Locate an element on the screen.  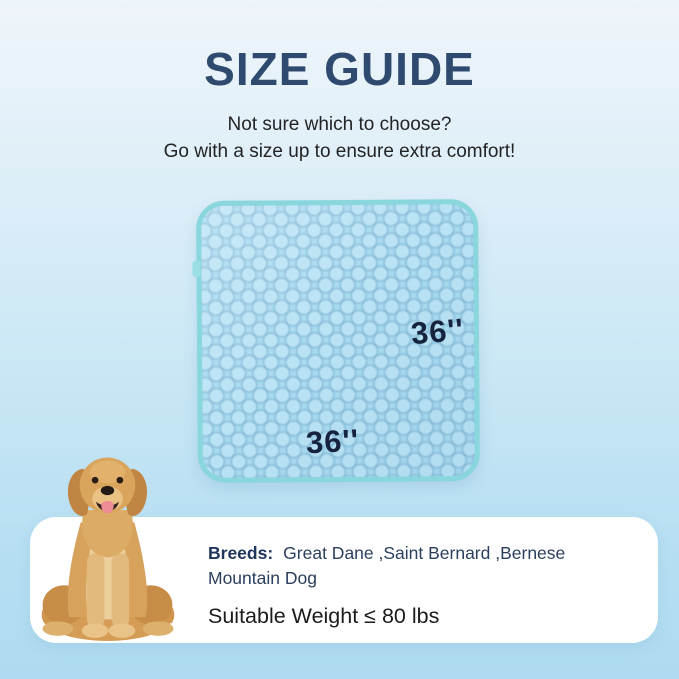
mat-fold-tab is located at coordinates (196, 269).